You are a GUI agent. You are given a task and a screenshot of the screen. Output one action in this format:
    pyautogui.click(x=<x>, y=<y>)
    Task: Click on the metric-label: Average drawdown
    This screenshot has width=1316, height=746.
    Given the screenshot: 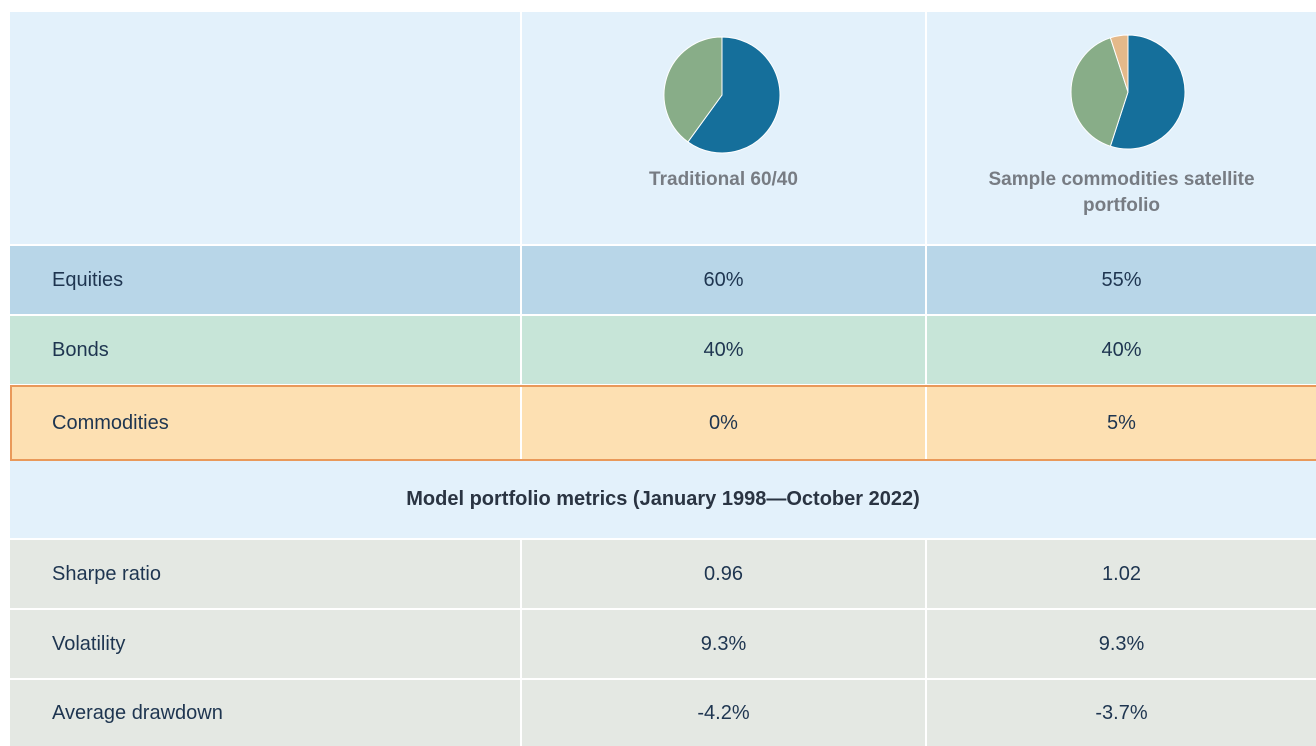 What is the action you would take?
    pyautogui.click(x=265, y=713)
    